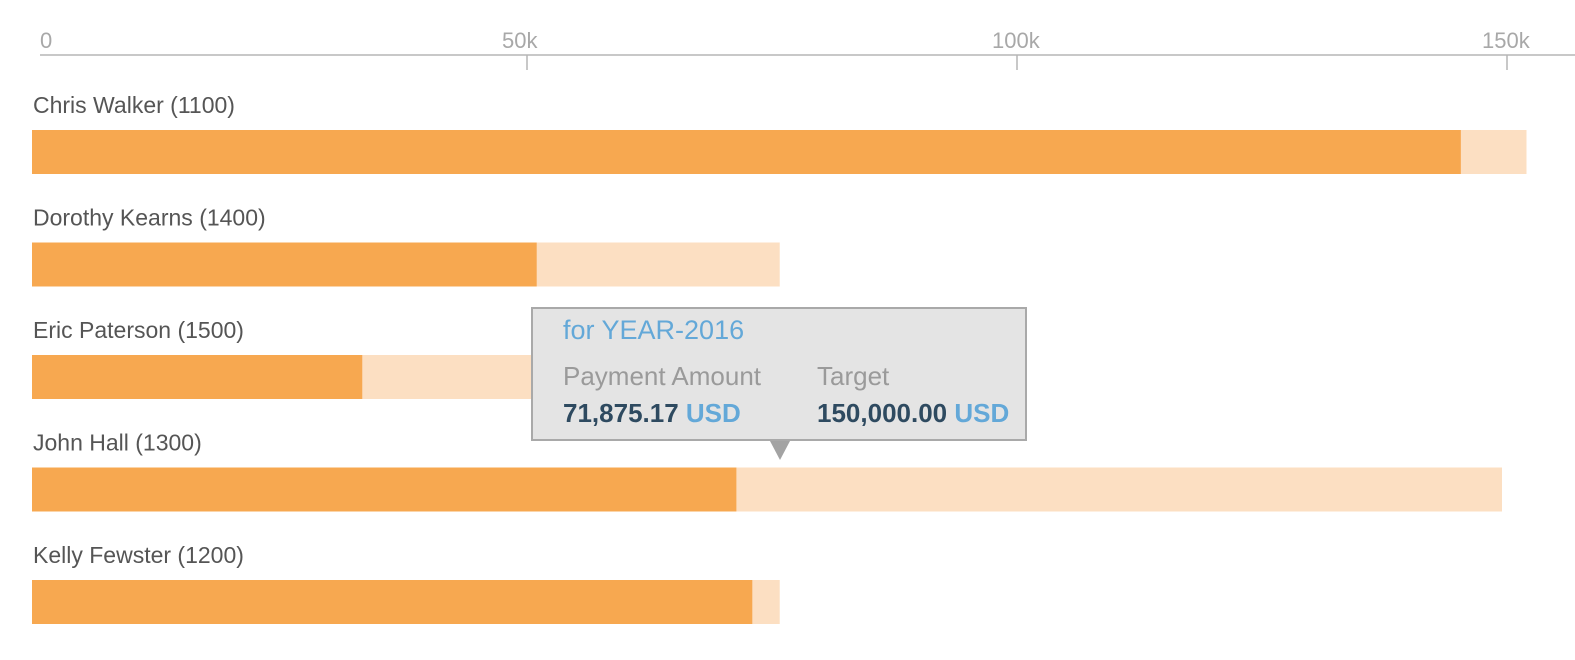  What do you see at coordinates (807, 49) in the screenshot?
I see `x-axis: 0 50k 100k 150k` at bounding box center [807, 49].